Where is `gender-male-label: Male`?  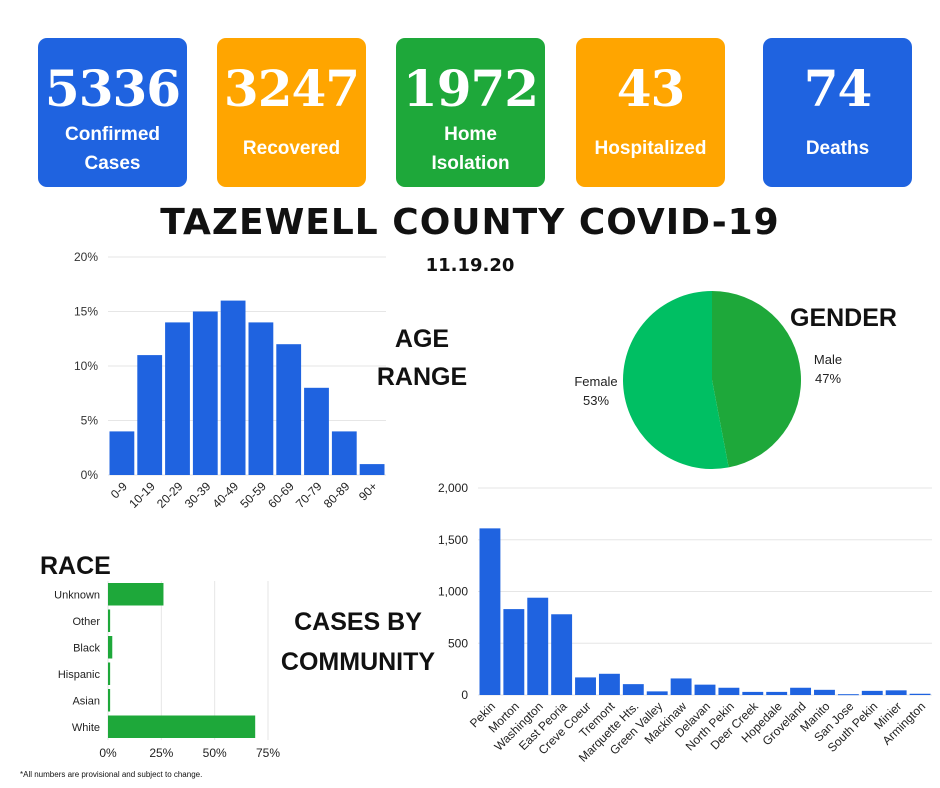
gender-male-label: Male is located at coordinates (828, 359).